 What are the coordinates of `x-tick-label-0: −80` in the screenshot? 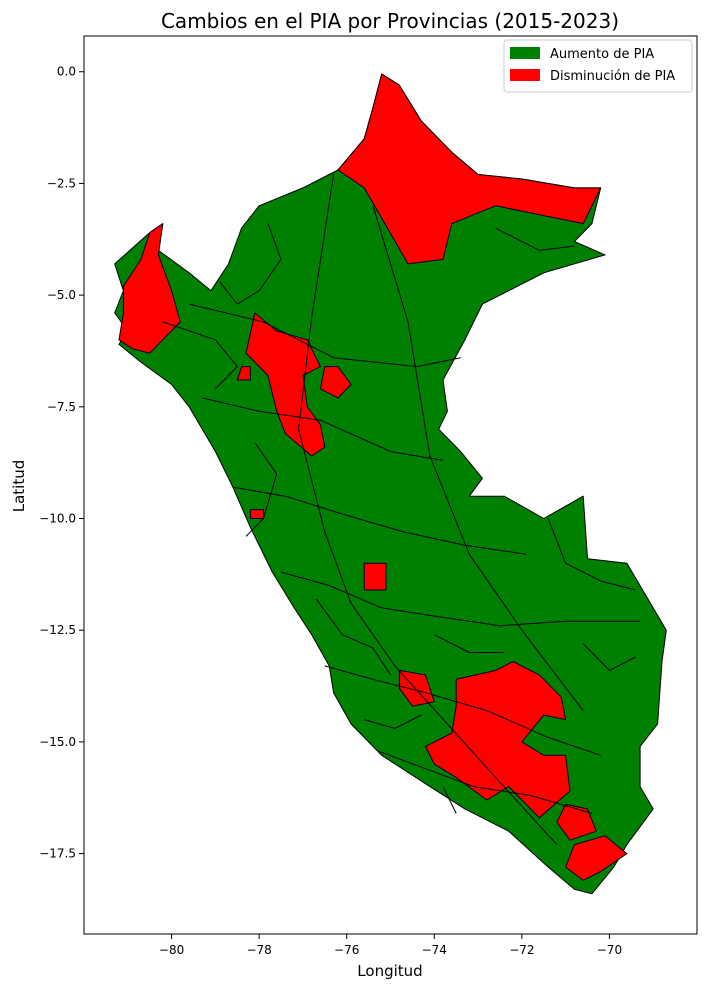 It's located at (171, 950).